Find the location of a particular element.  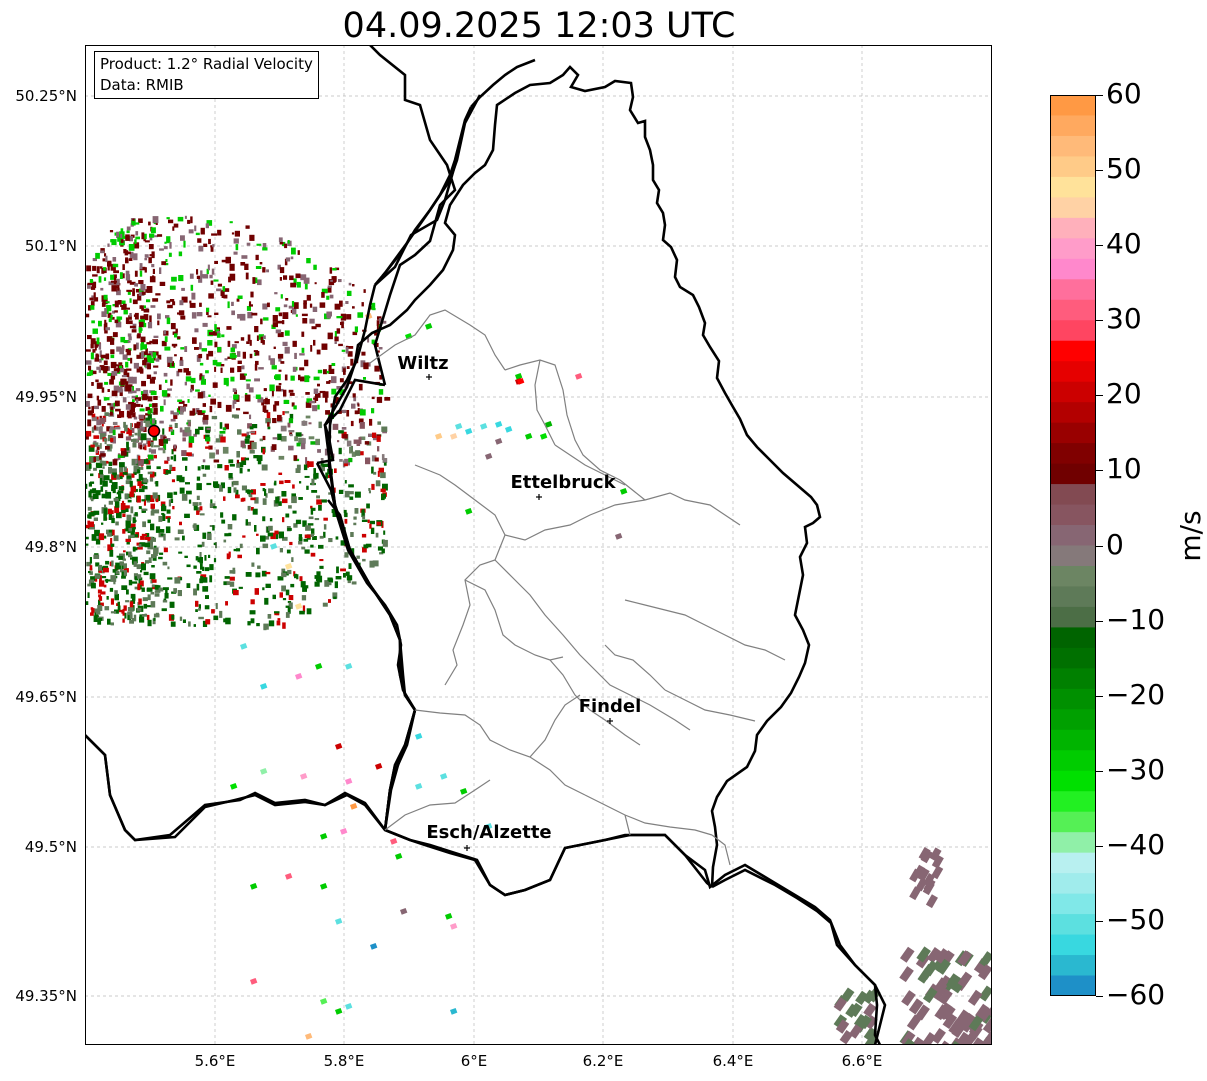

y-tick-label: 49.35°N is located at coordinates (46, 996).